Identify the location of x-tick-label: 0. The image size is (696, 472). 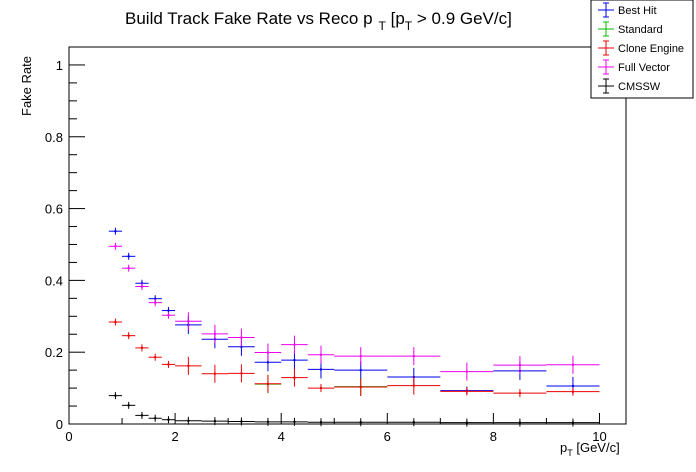
(68, 436).